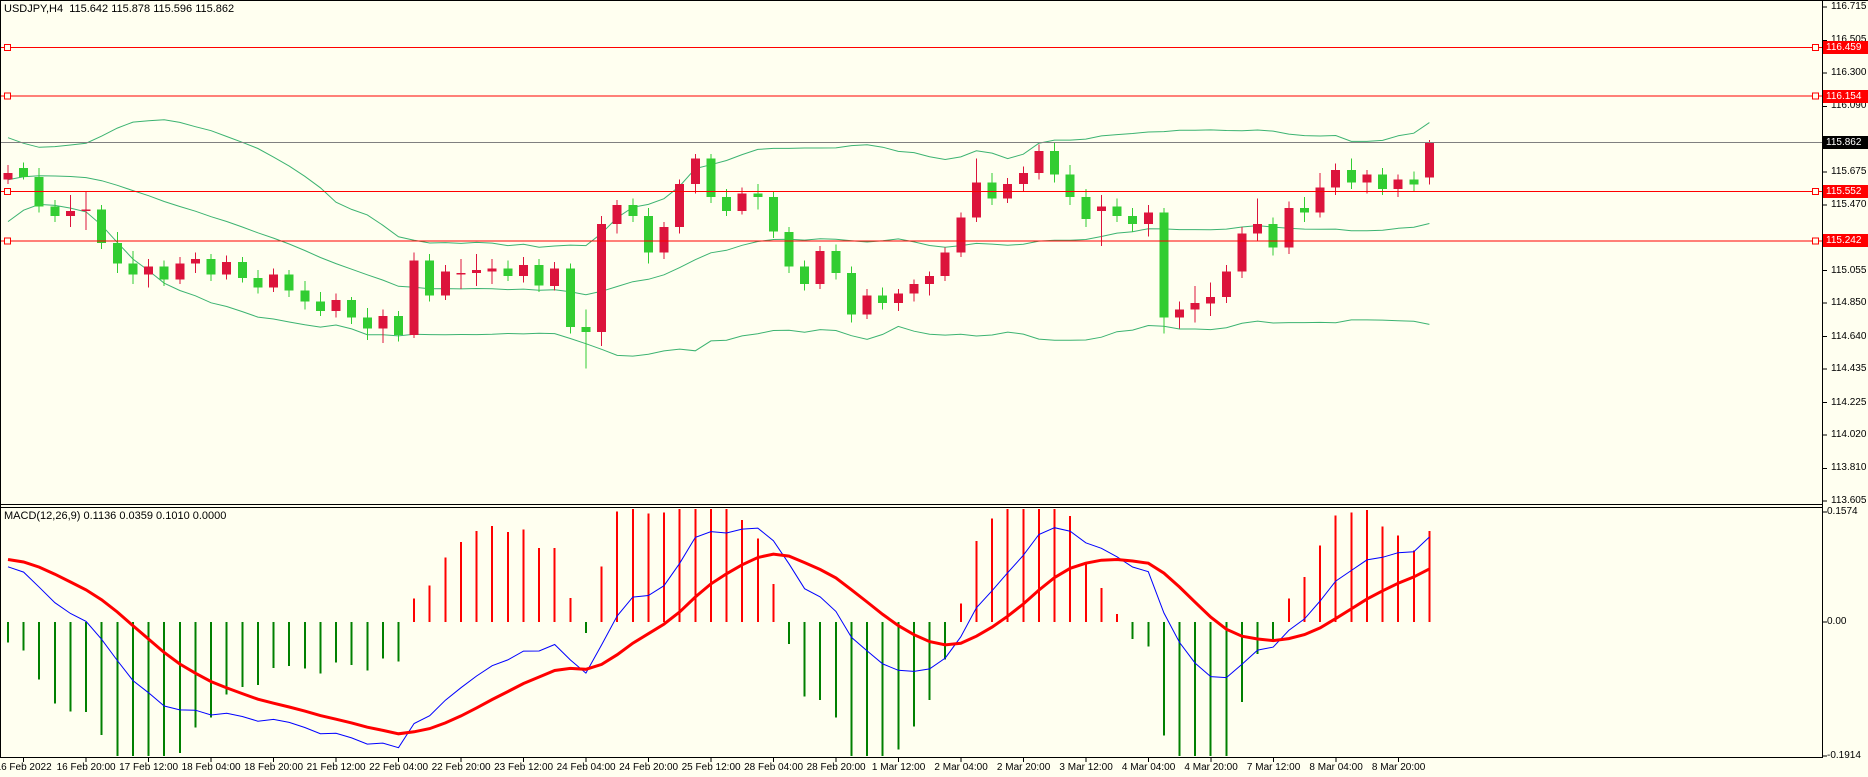 The image size is (1868, 777). What do you see at coordinates (1336, 767) in the screenshot?
I see `time-tick-label: 8 Mar 04:00` at bounding box center [1336, 767].